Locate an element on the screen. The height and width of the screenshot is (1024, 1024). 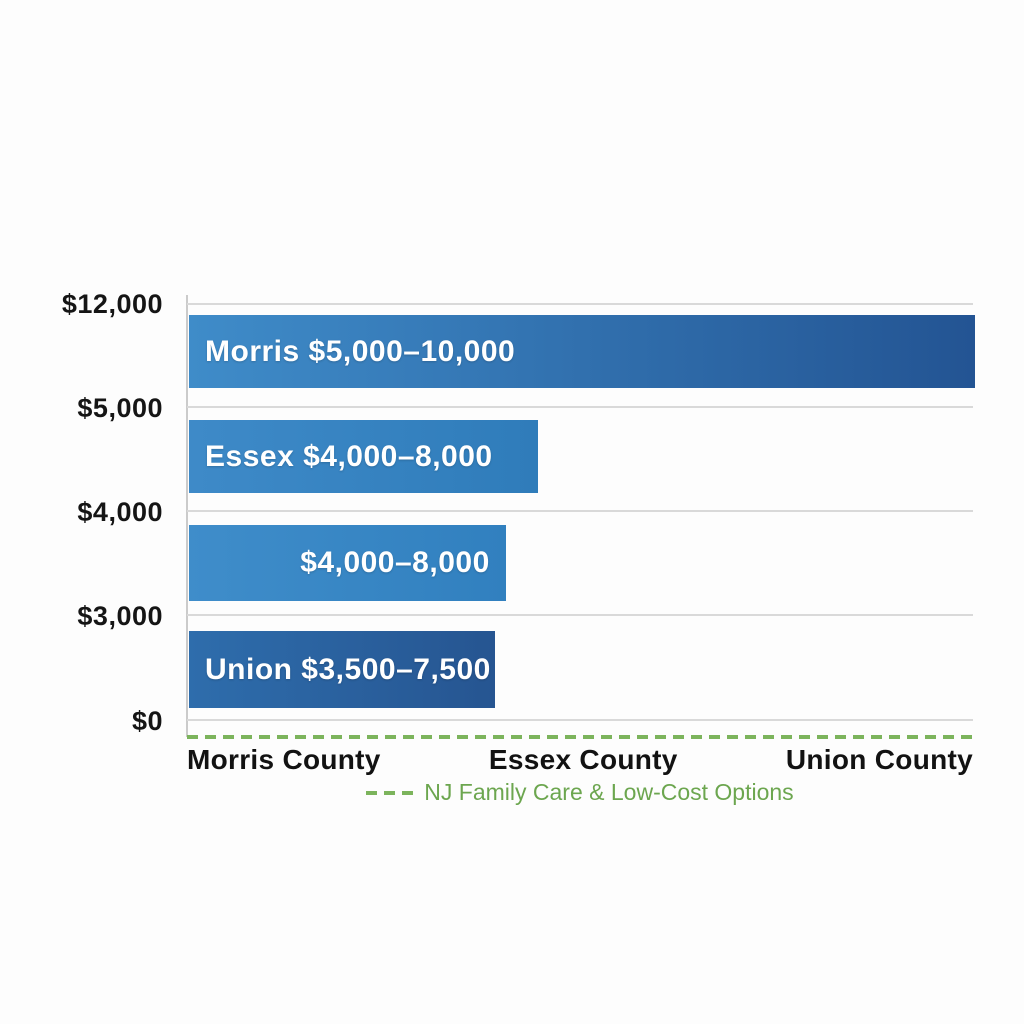
x-axis-labels: Morris County Essex County Union County is located at coordinates (580, 760).